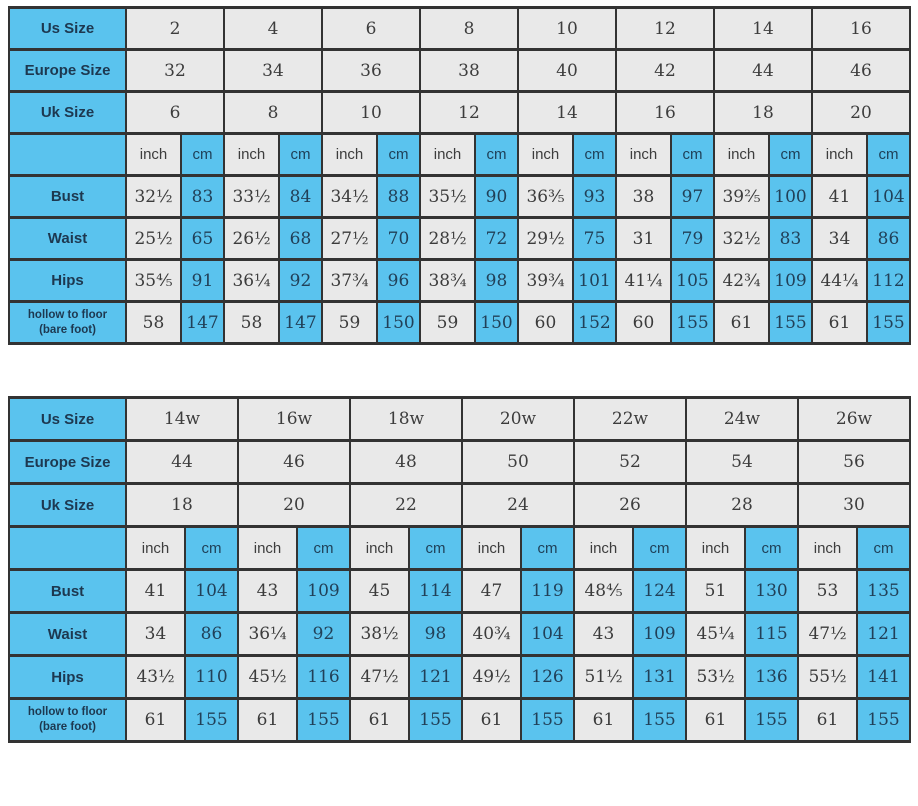 The height and width of the screenshot is (806, 918). I want to click on row-label-cell: hollow to floor (bare foot), so click(67, 322).